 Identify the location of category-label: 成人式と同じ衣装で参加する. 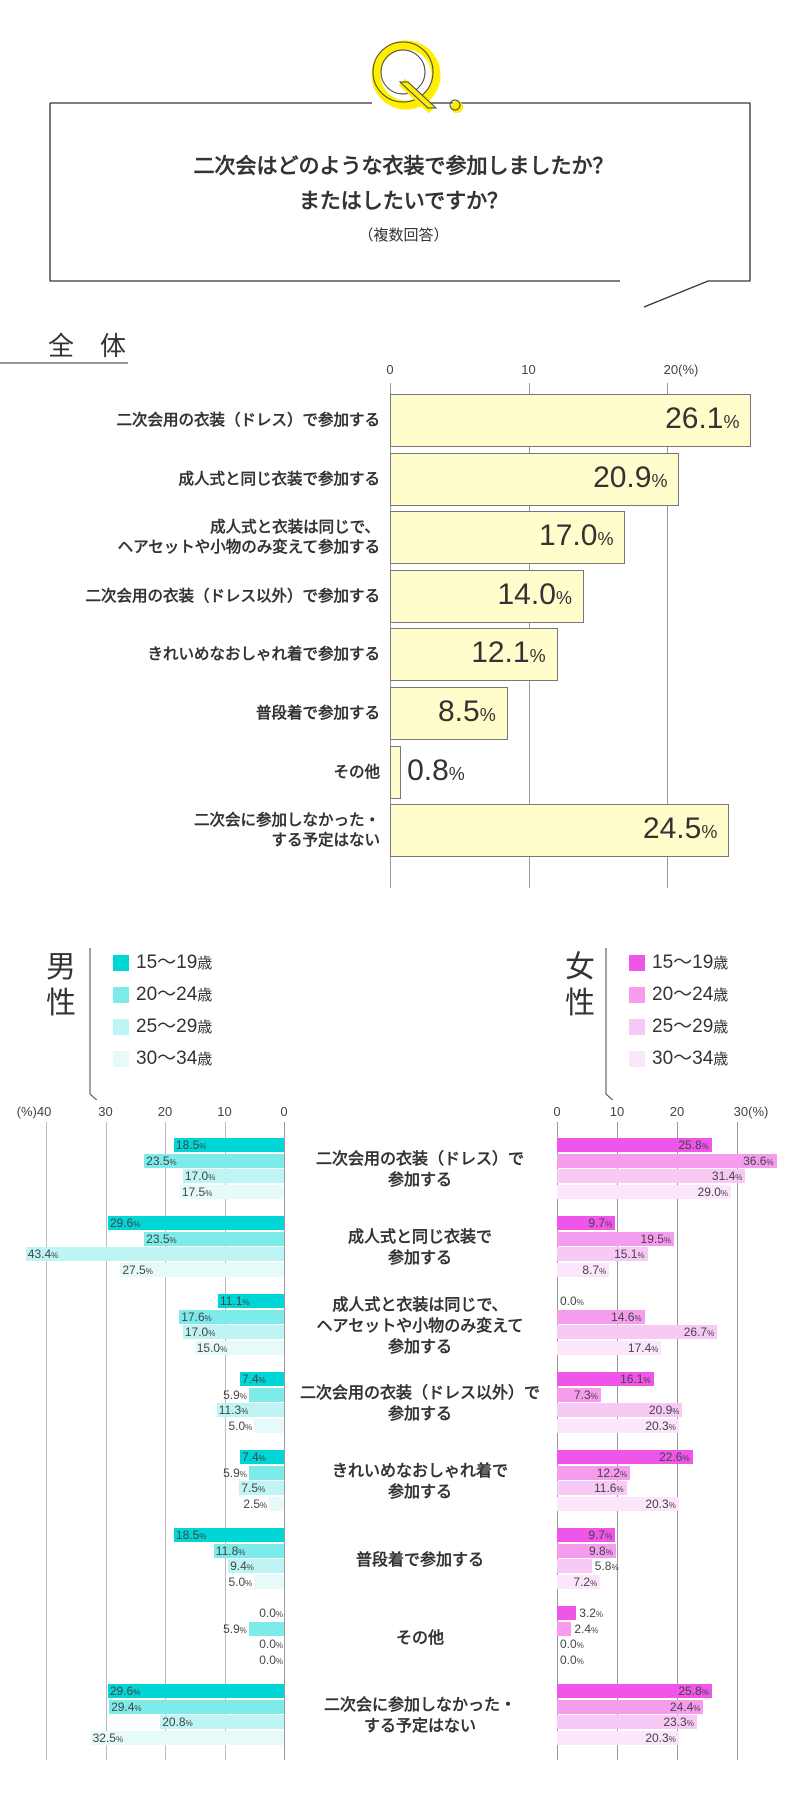
(279, 478).